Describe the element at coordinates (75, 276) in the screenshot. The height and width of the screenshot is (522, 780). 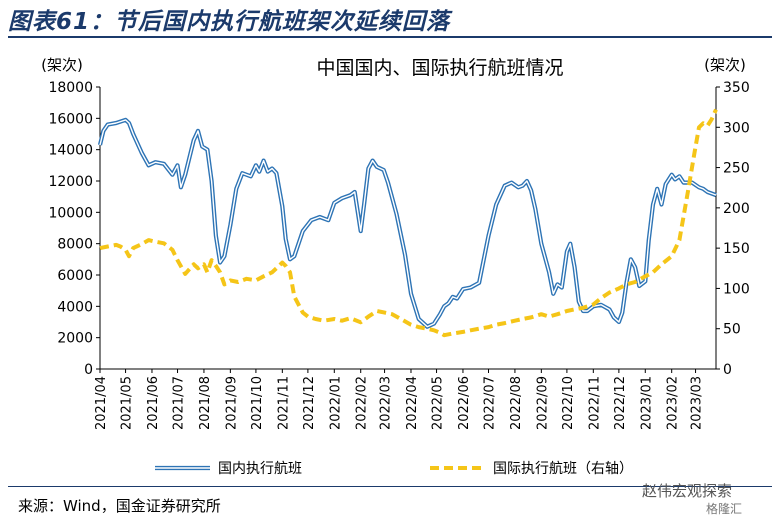
I see `y-tick-label-left: 6000` at that location.